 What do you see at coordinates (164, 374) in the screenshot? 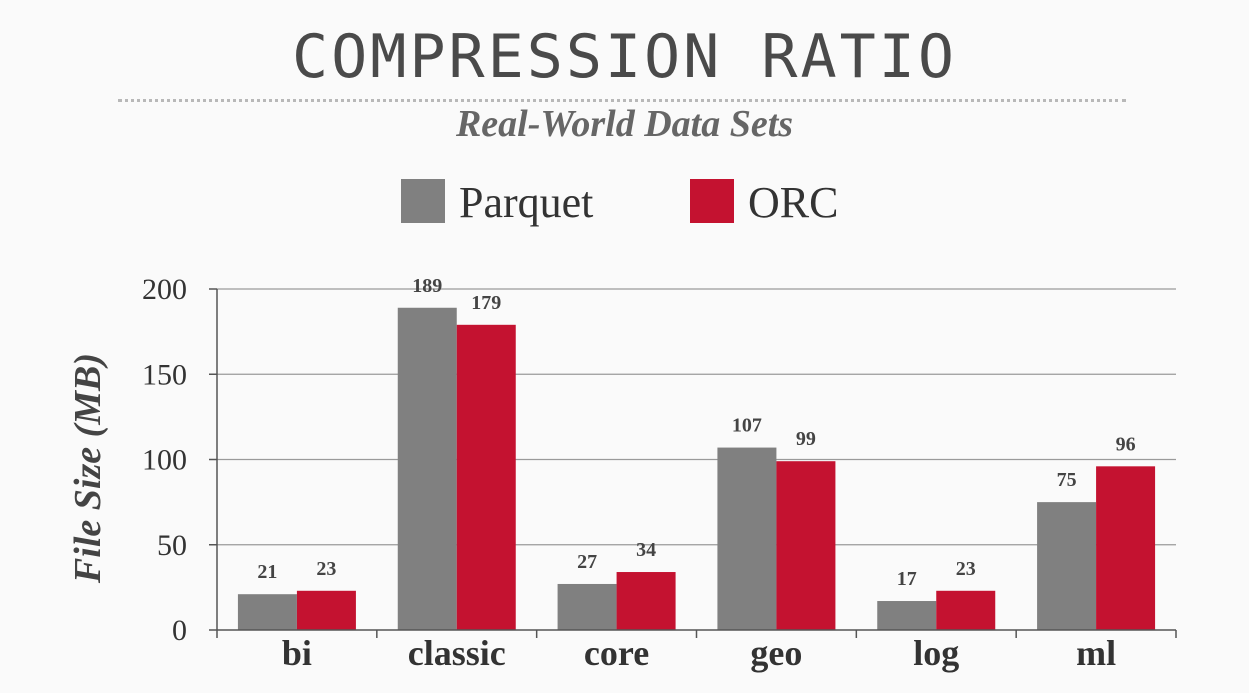
I see `y-tick-label: 150` at bounding box center [164, 374].